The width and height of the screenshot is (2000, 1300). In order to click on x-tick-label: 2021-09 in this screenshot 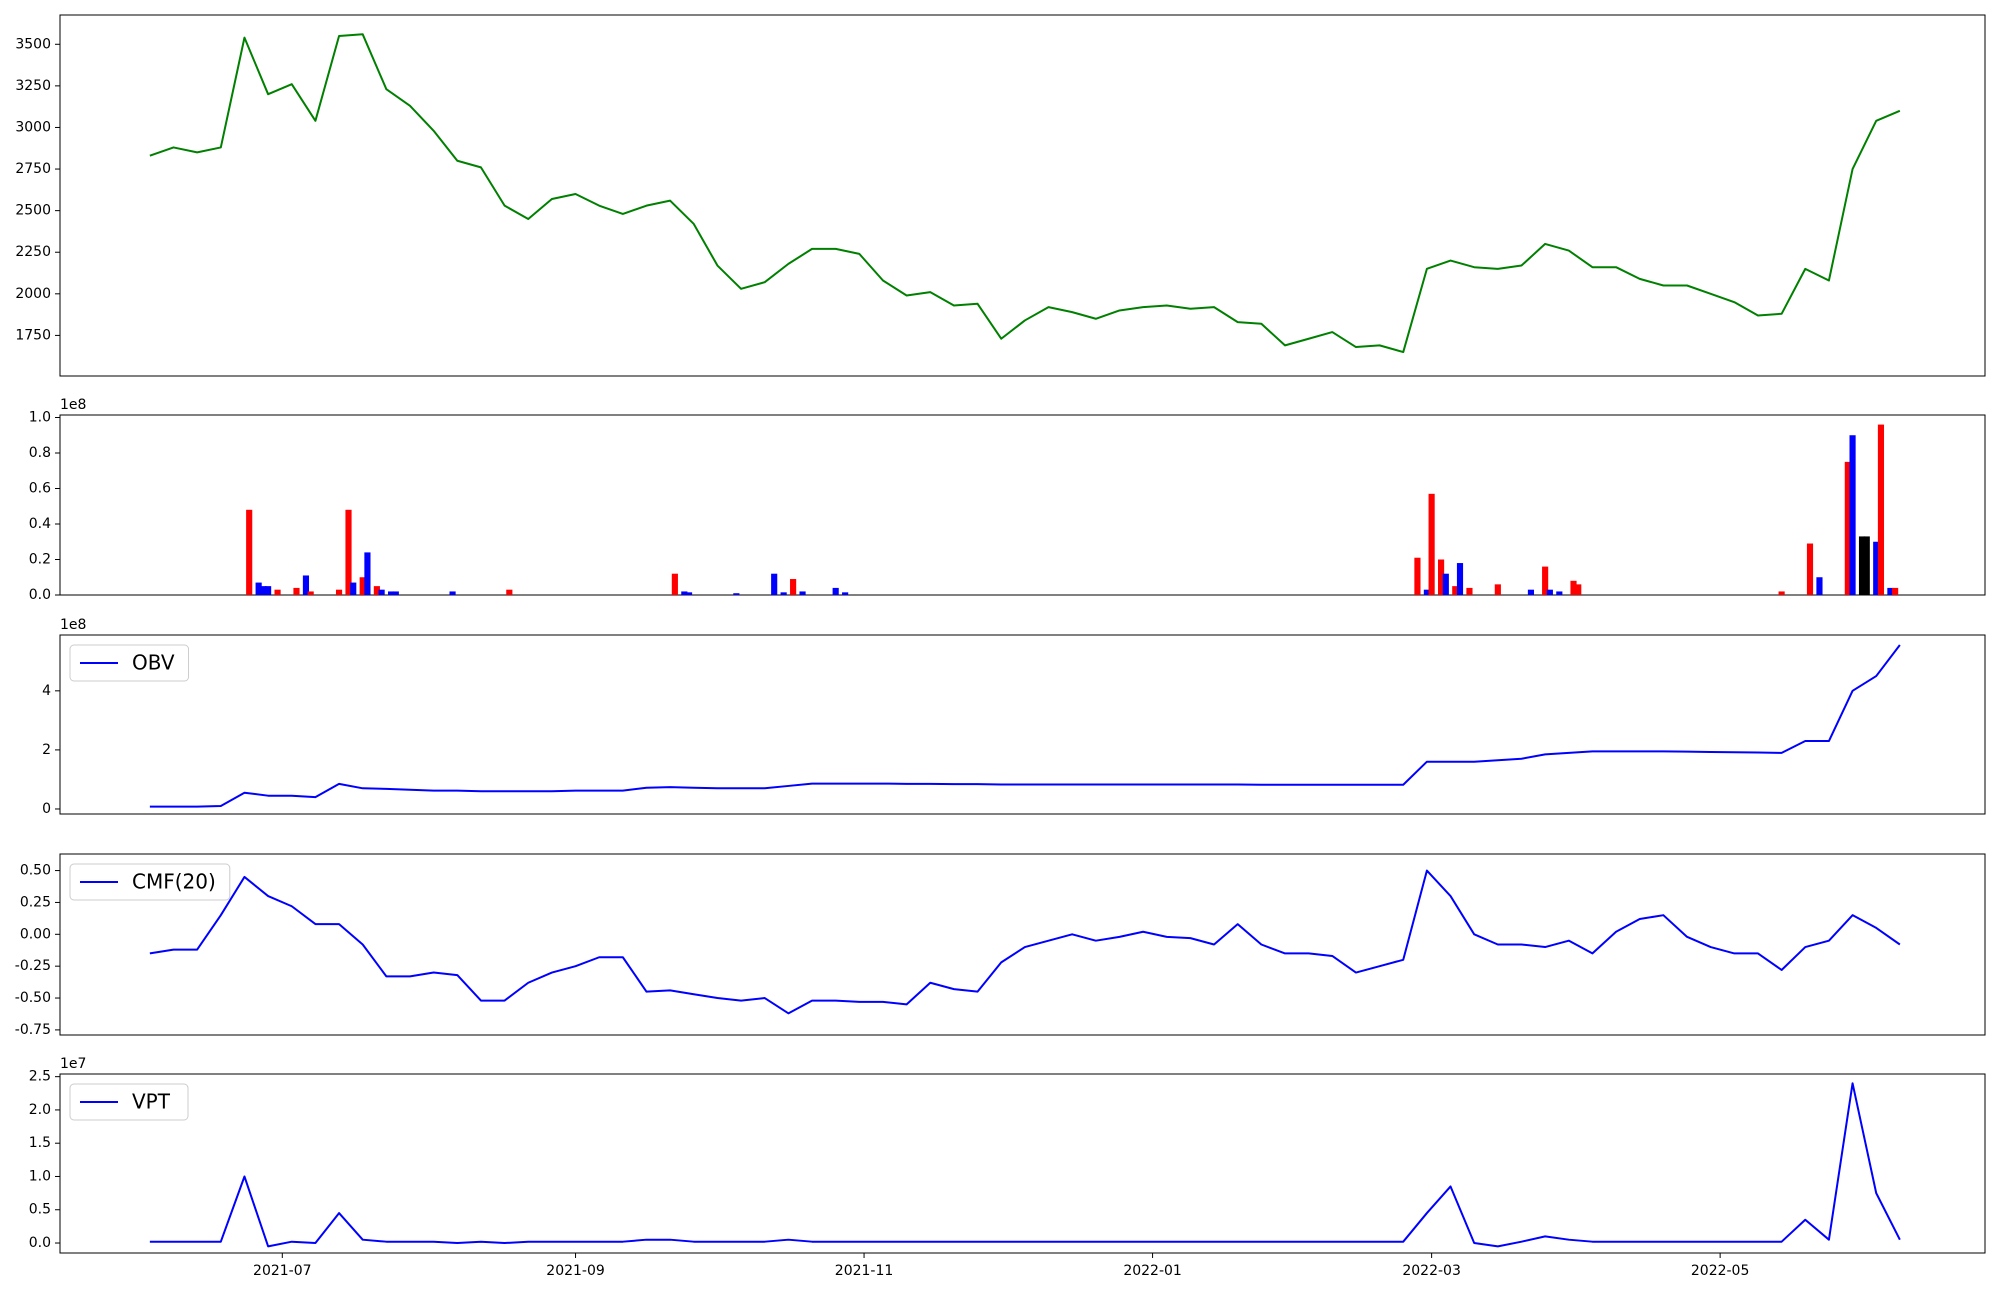, I will do `click(575, 1271)`.